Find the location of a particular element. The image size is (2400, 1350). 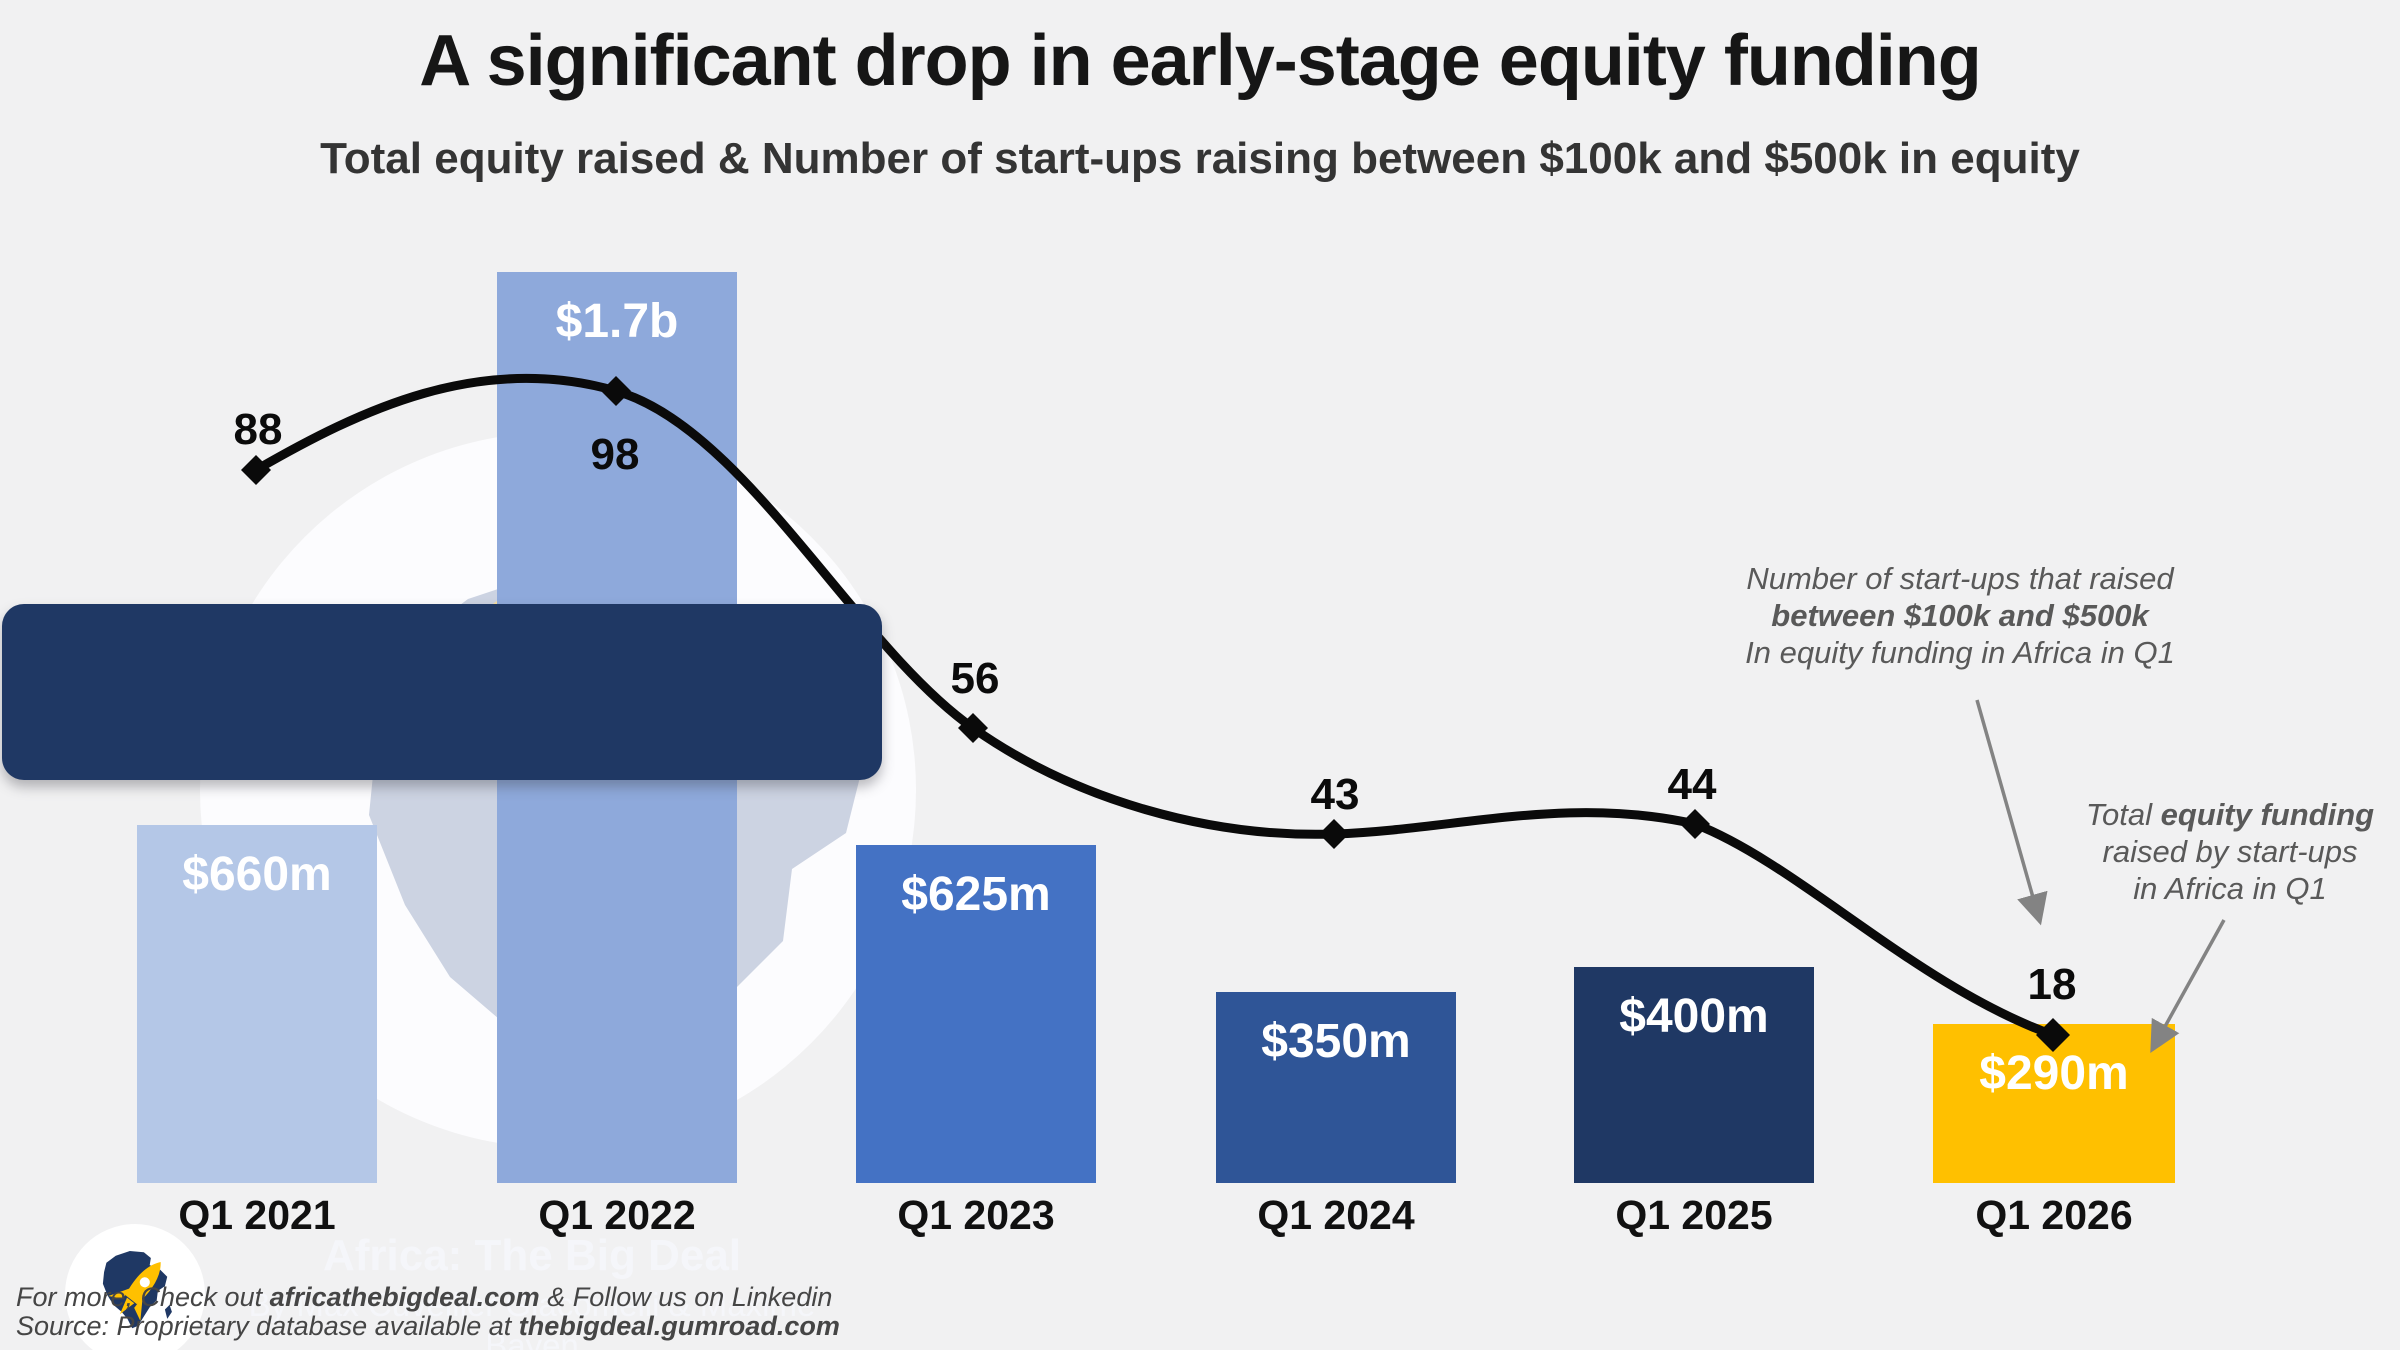

bar-q1-2025: $400m is located at coordinates (1694, 1075).